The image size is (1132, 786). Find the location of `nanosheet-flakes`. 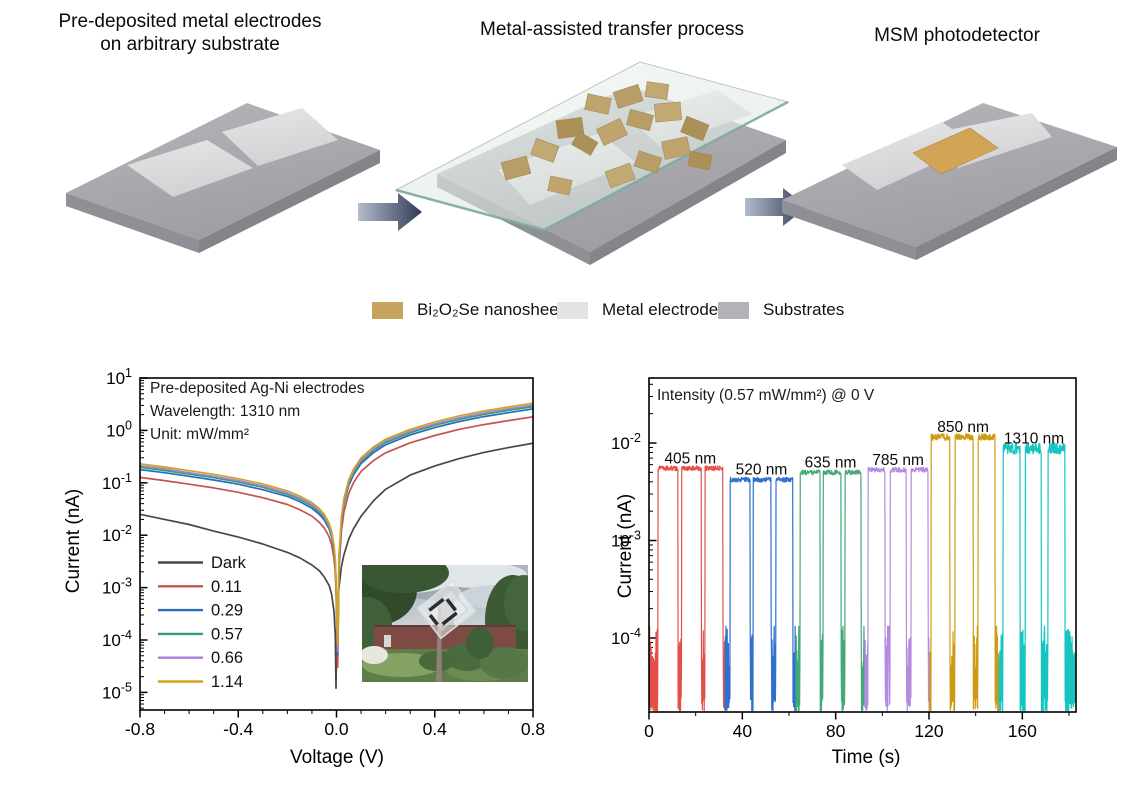

nanosheet-flakes is located at coordinates (606, 138).